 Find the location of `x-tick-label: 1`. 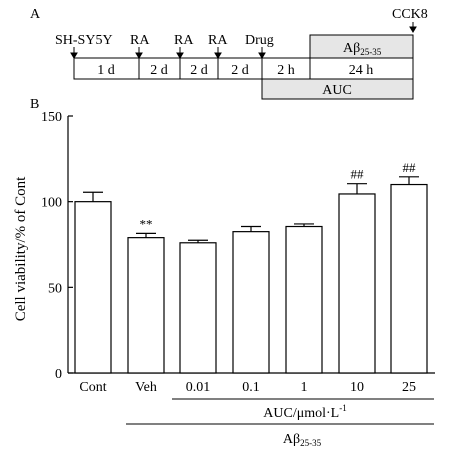

x-tick-label: 1 is located at coordinates (304, 387).